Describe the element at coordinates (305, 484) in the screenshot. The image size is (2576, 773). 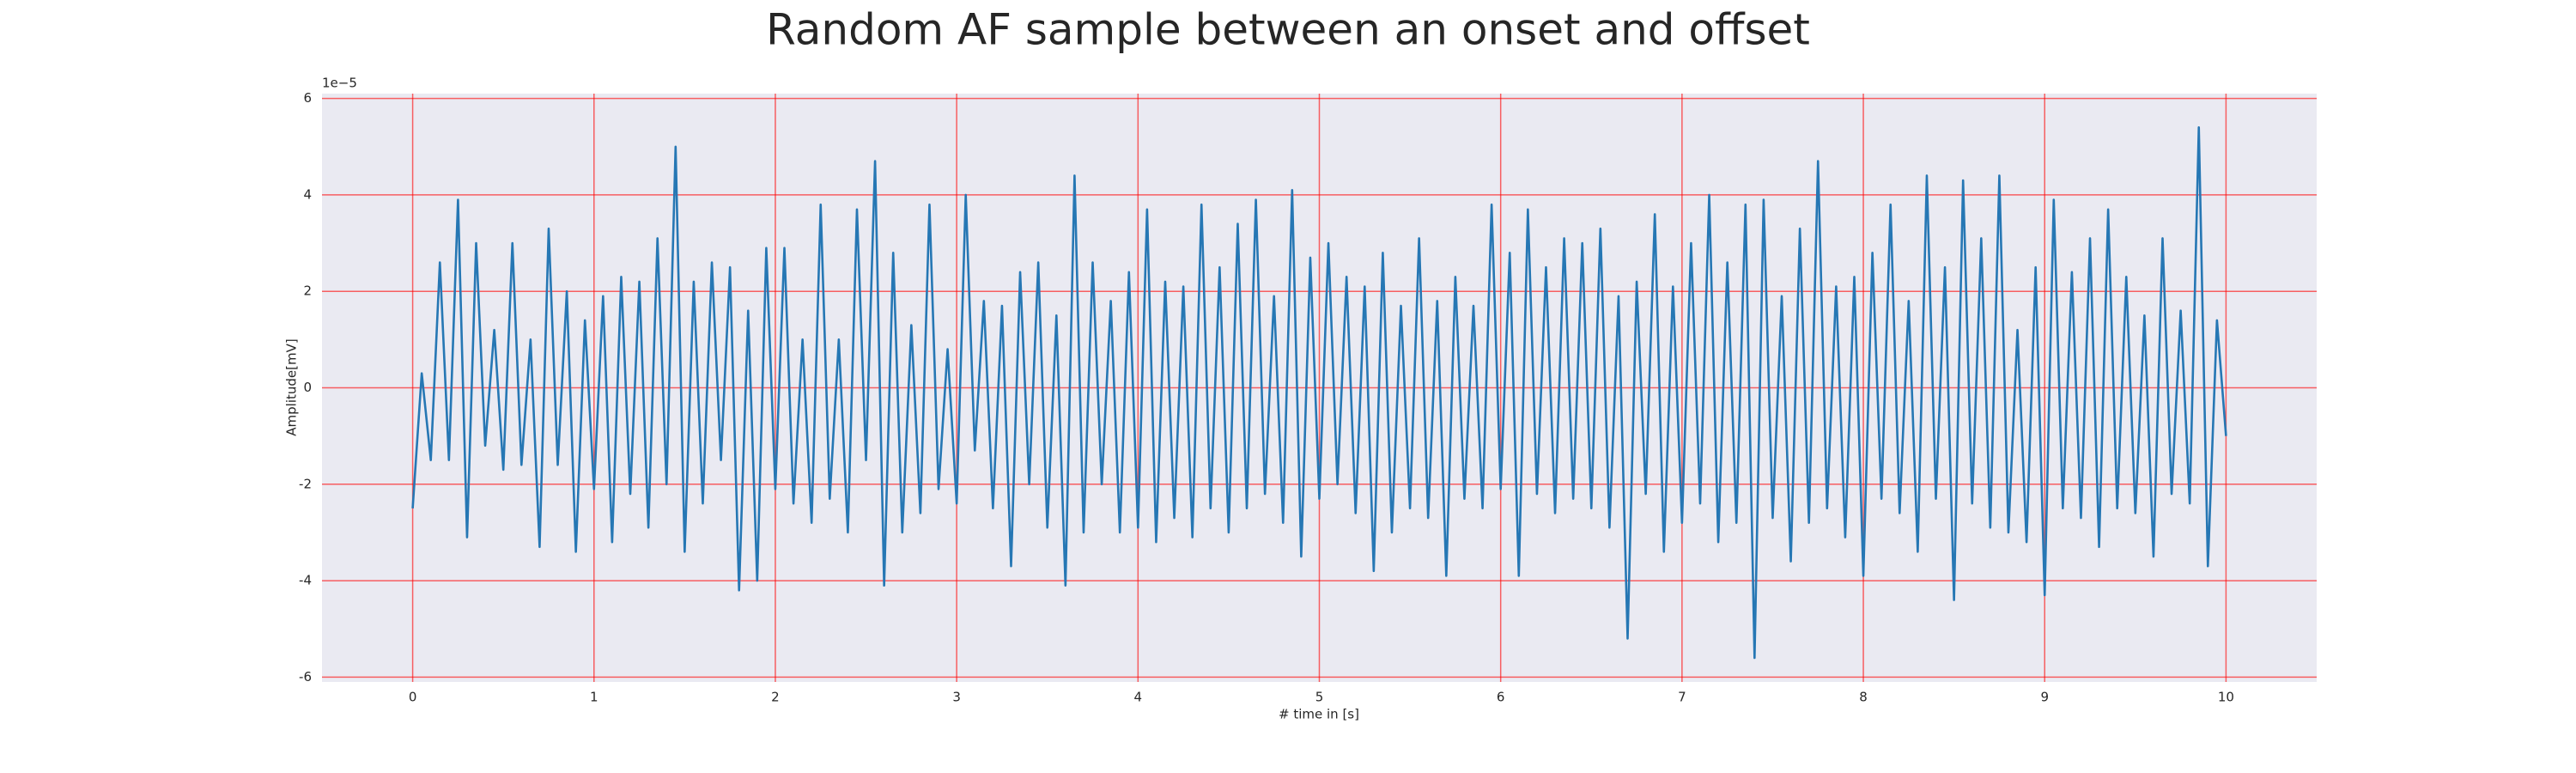
I see `y-tick-label: -2` at that location.